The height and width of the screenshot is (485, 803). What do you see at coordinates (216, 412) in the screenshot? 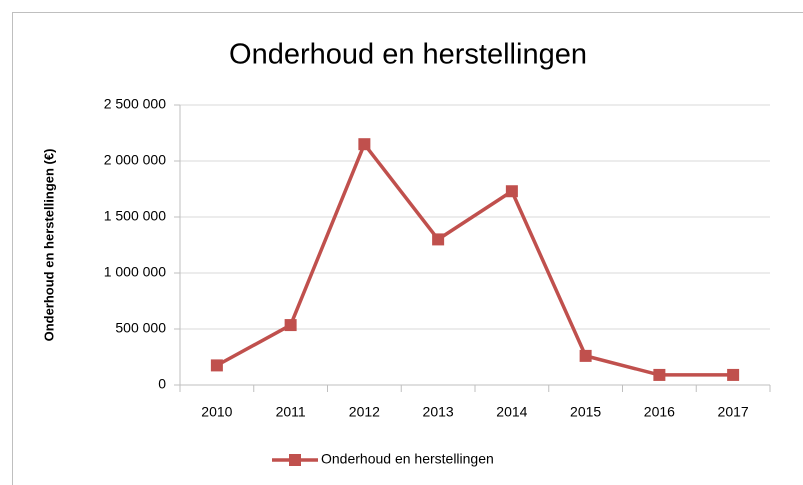
I see `x-tick-label: 2010` at bounding box center [216, 412].